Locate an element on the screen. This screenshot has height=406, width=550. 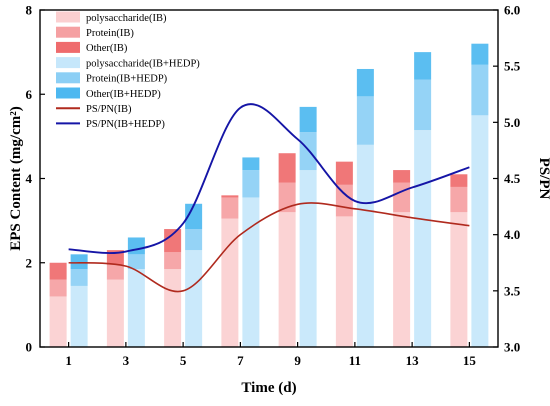
x-tick-label-5: 5 is located at coordinates (183, 360).